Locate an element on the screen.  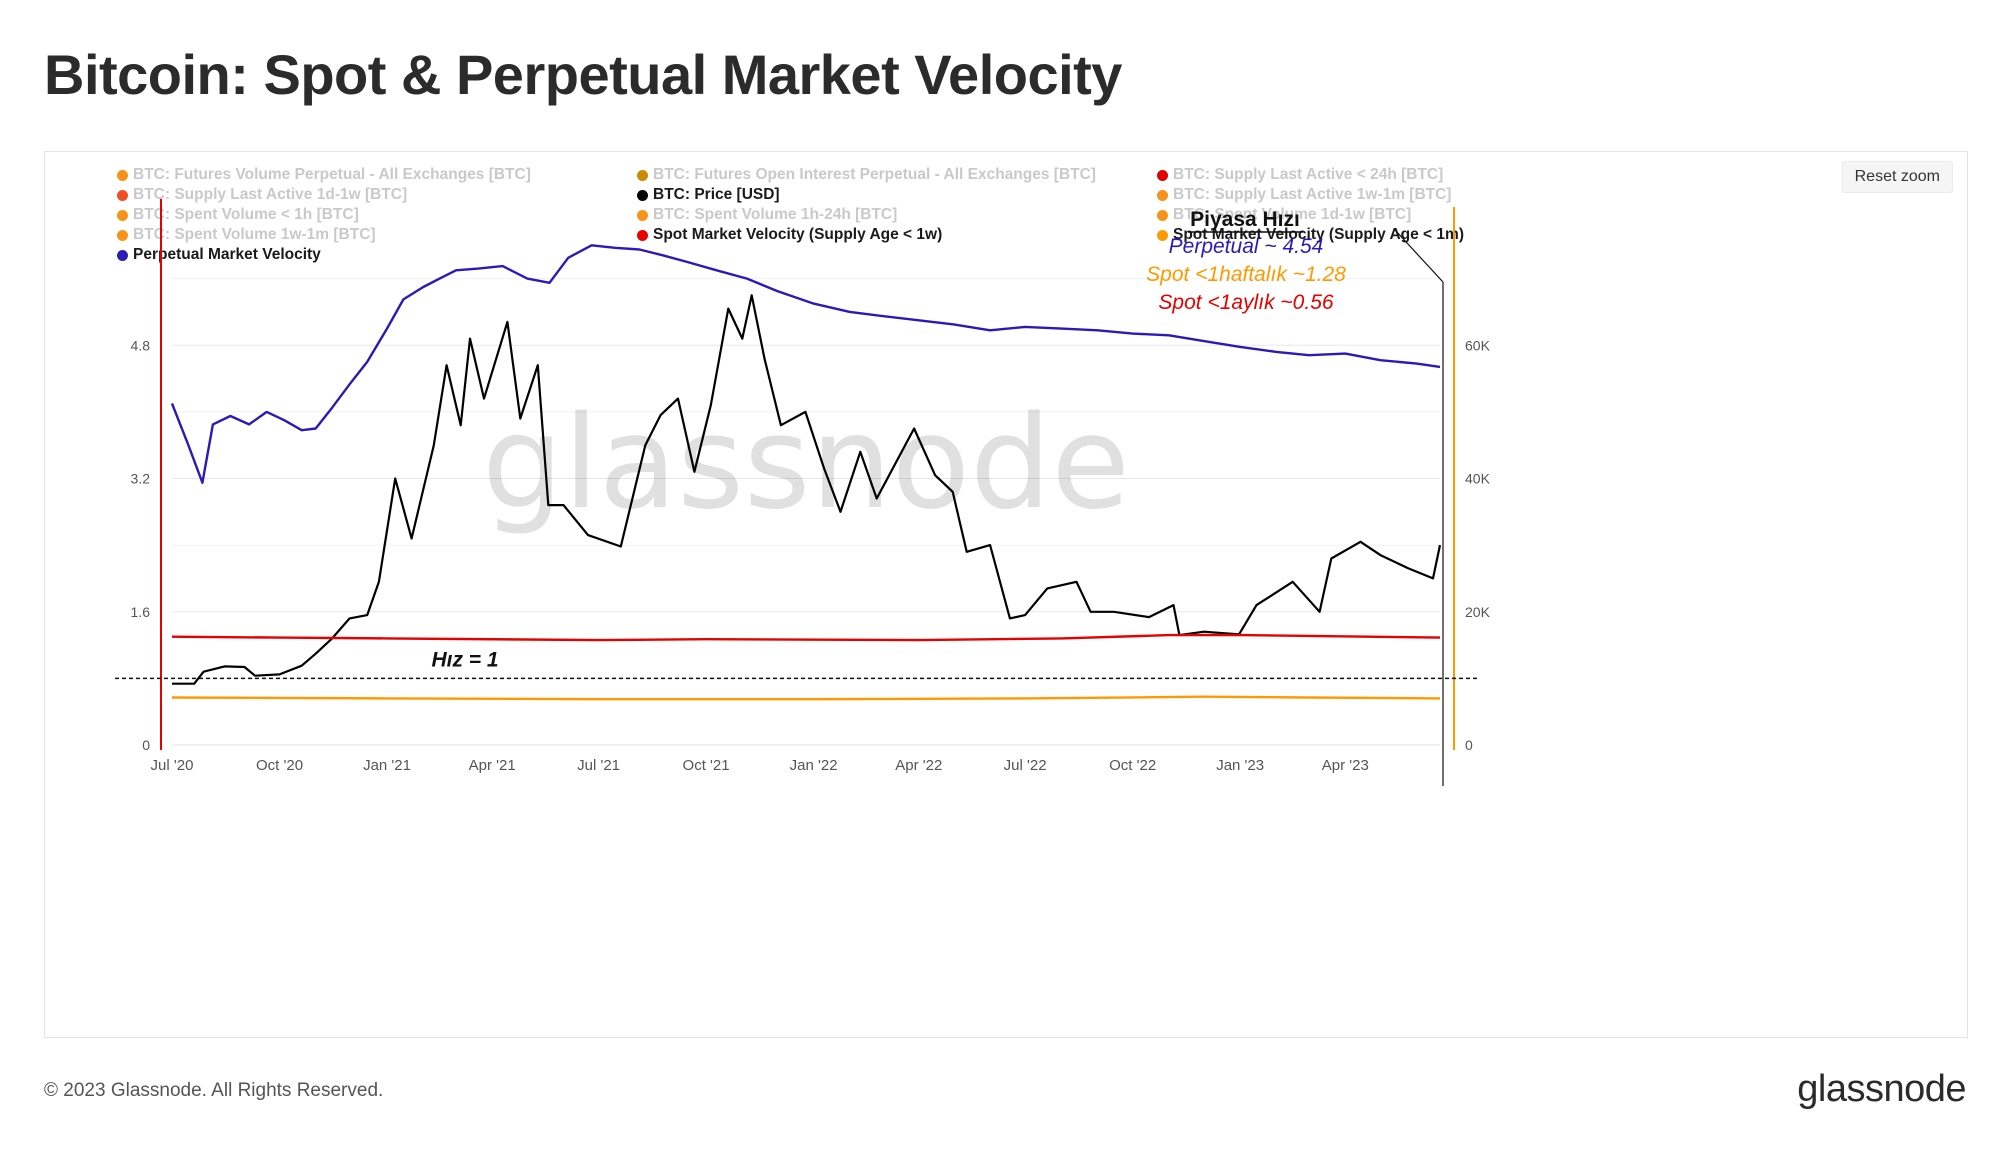
x-tick-label: Jul '20 is located at coordinates (172, 765).